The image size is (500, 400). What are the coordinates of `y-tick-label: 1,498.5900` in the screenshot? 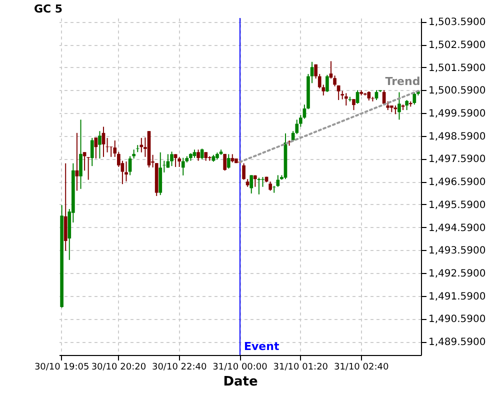 It's located at (457, 136).